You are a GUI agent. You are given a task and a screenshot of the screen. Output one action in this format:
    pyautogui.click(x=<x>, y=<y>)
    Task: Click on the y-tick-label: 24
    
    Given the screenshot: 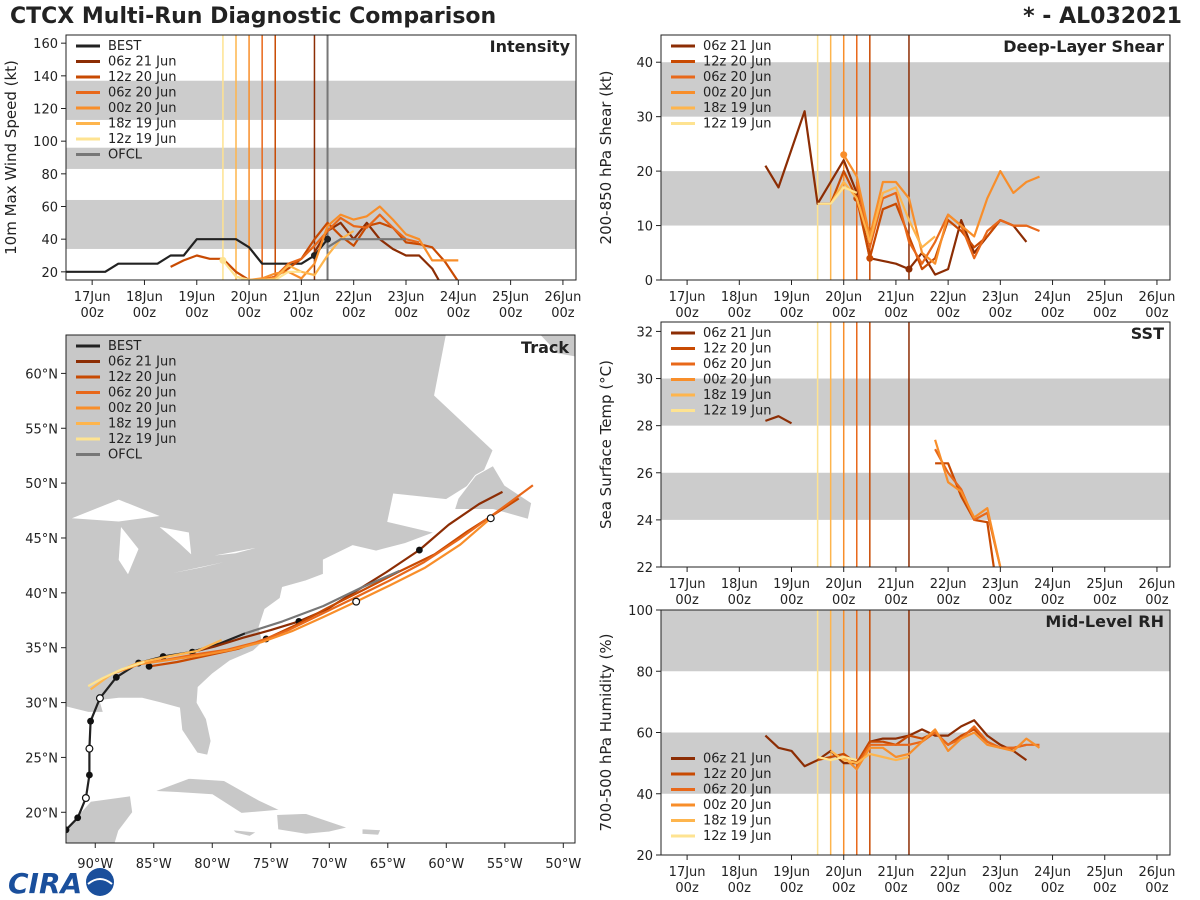 What is the action you would take?
    pyautogui.click(x=644, y=521)
    